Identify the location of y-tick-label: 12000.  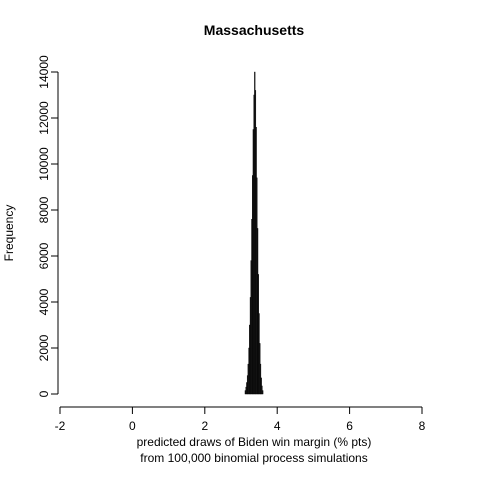
(44, 118).